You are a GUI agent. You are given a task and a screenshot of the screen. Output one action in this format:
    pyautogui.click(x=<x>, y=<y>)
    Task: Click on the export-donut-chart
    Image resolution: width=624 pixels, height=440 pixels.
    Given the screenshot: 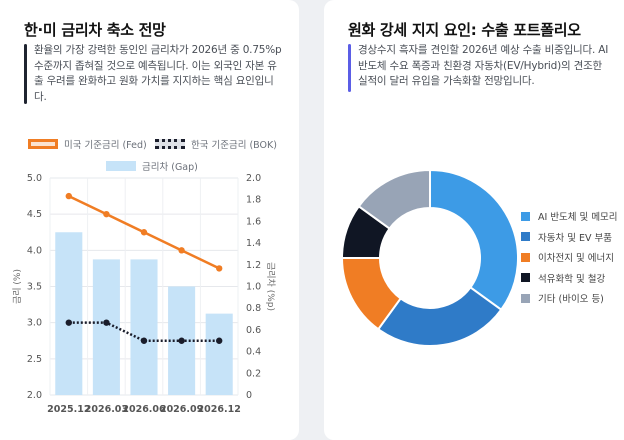 What is the action you would take?
    pyautogui.click(x=429, y=257)
    